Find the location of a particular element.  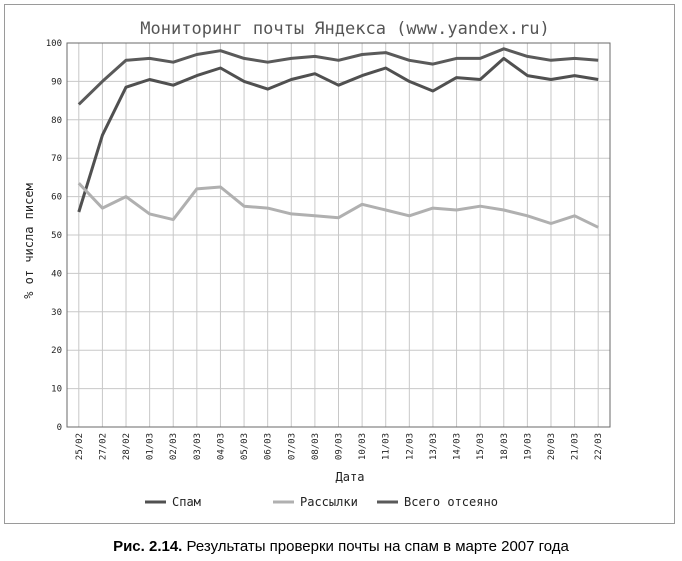

x-tick-label: 15/03 is located at coordinates (481, 446).